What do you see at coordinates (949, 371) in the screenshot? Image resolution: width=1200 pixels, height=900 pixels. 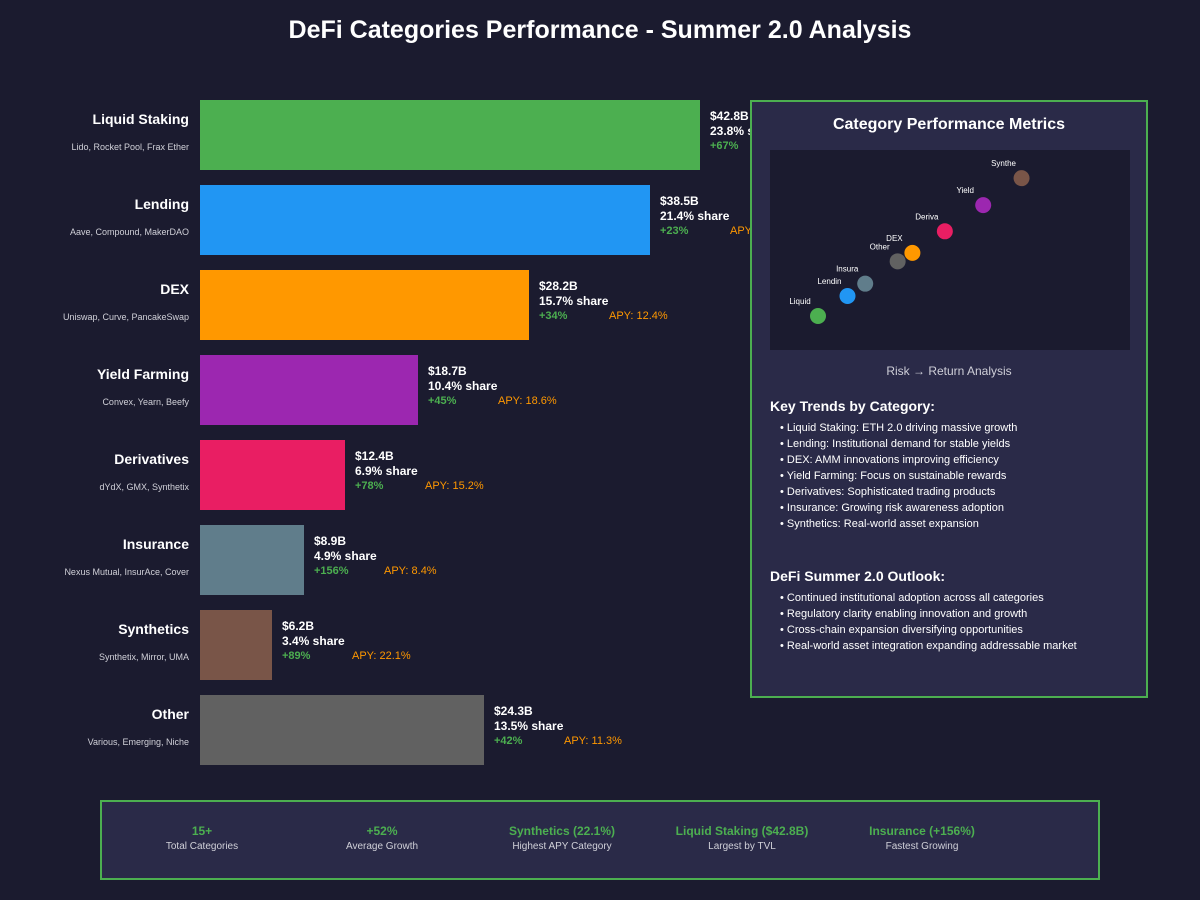 I see `scatter-caption: Risk → Return Analysis` at bounding box center [949, 371].